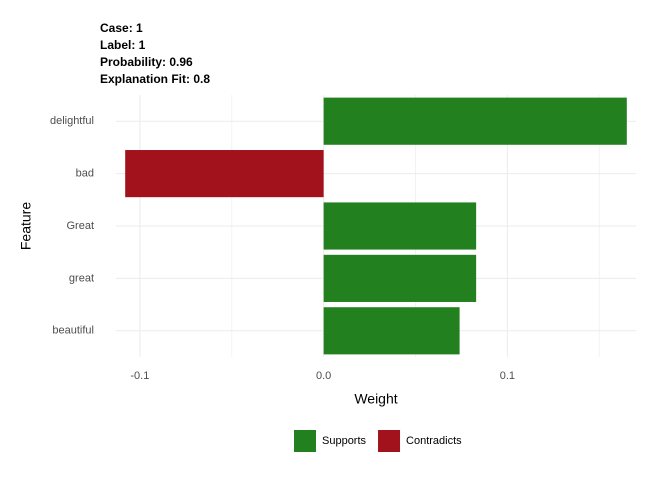 The image size is (672, 480). I want to click on y-tick-label: beautiful, so click(73, 331).